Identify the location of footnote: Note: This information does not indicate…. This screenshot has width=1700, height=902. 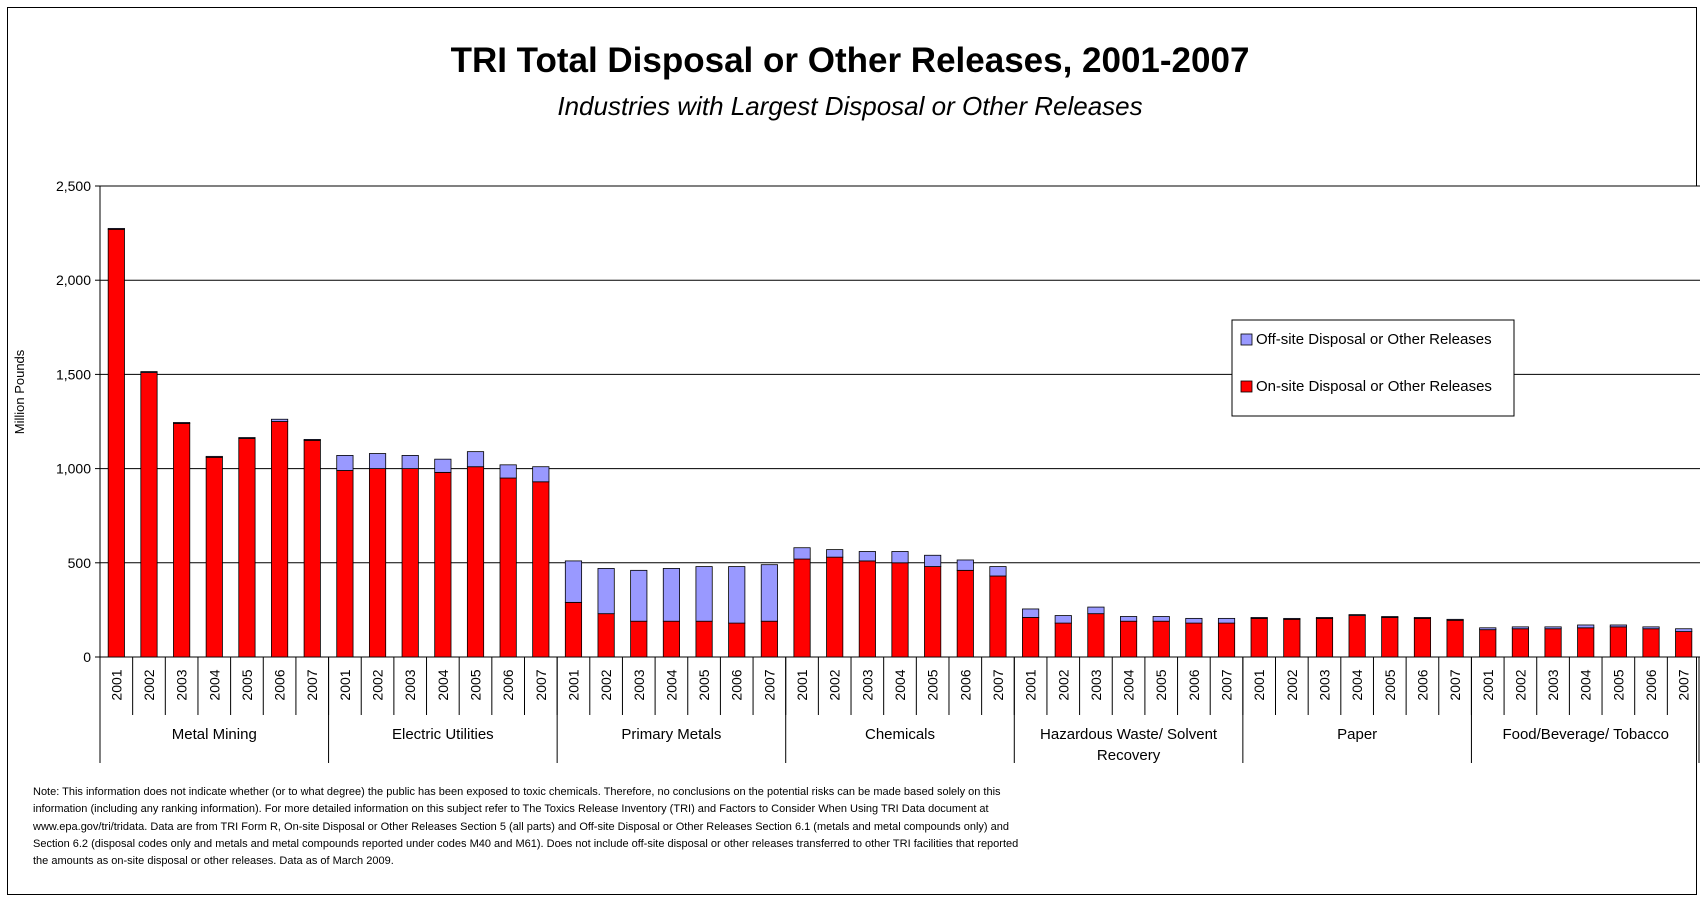
(526, 827).